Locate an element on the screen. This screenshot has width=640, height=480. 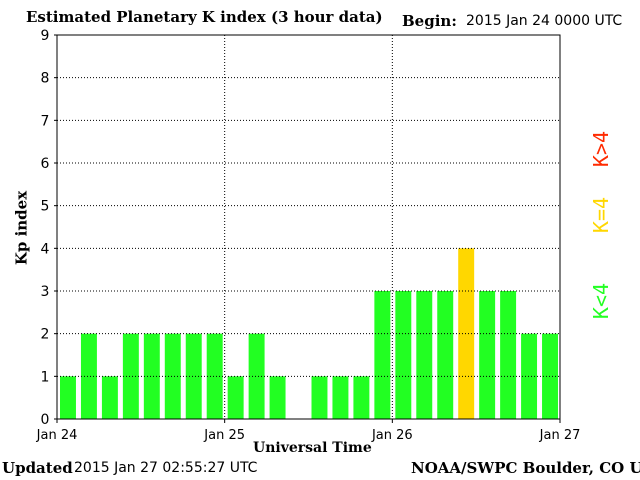
y-tick-label-6: 6 is located at coordinates (45, 164).